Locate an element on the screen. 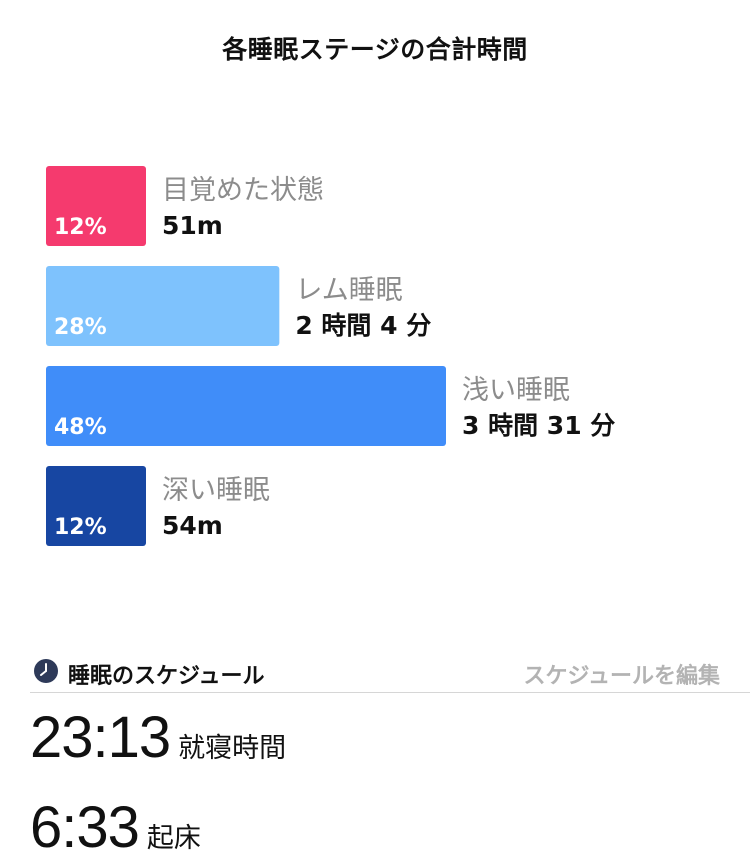 The width and height of the screenshot is (750, 866). bar-percent-label-2: 28% is located at coordinates (80, 327).